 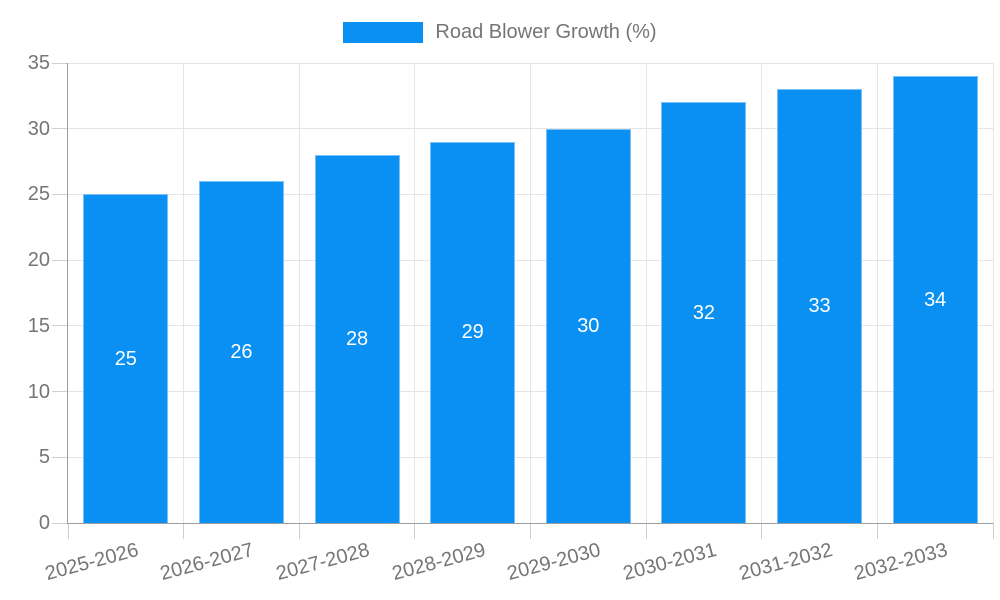 I want to click on y-axis-line, so click(x=67, y=293).